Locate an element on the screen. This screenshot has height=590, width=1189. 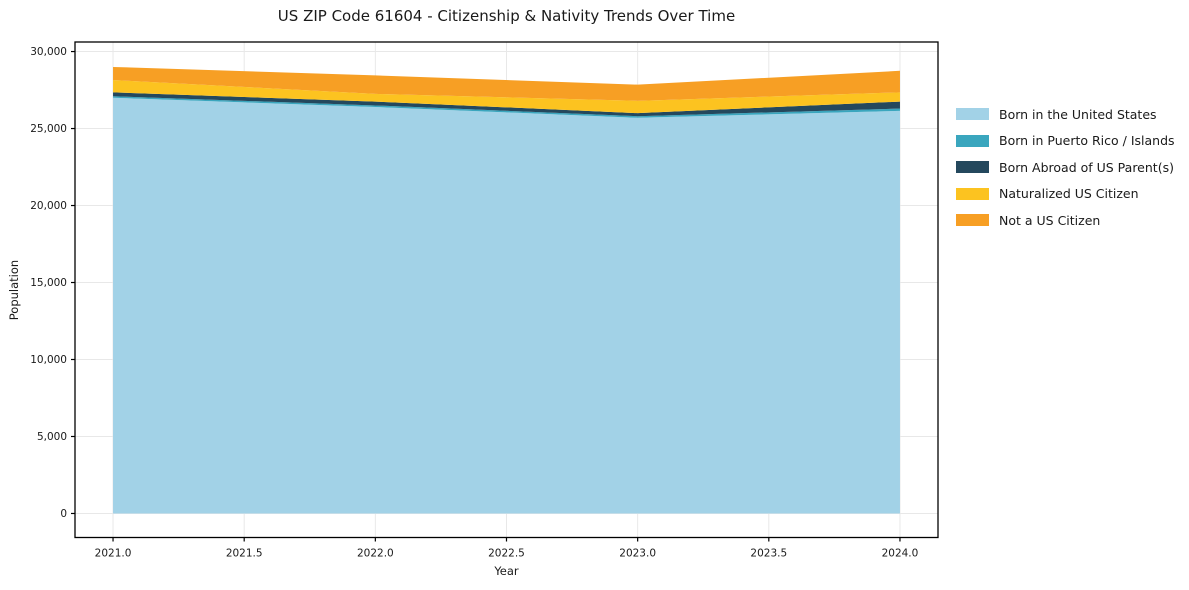
legend-label: Born in the United States is located at coordinates (1078, 114).